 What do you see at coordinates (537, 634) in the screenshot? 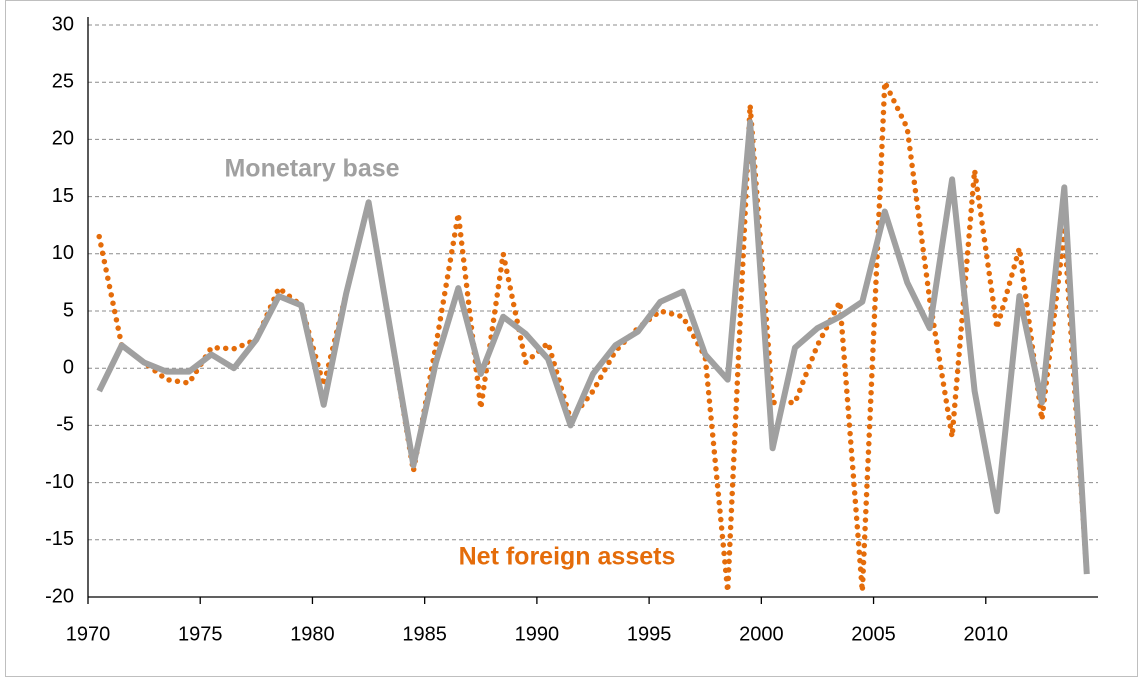
I see `x-tick-label: 1990` at bounding box center [537, 634].